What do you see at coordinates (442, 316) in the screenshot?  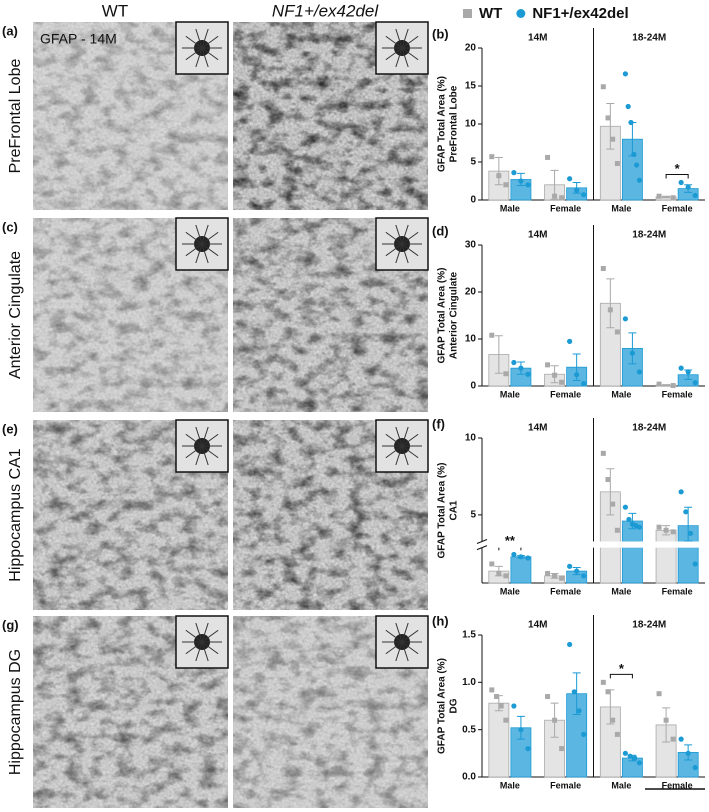 I see `y-axis-label: GFAP Total Area (%)` at bounding box center [442, 316].